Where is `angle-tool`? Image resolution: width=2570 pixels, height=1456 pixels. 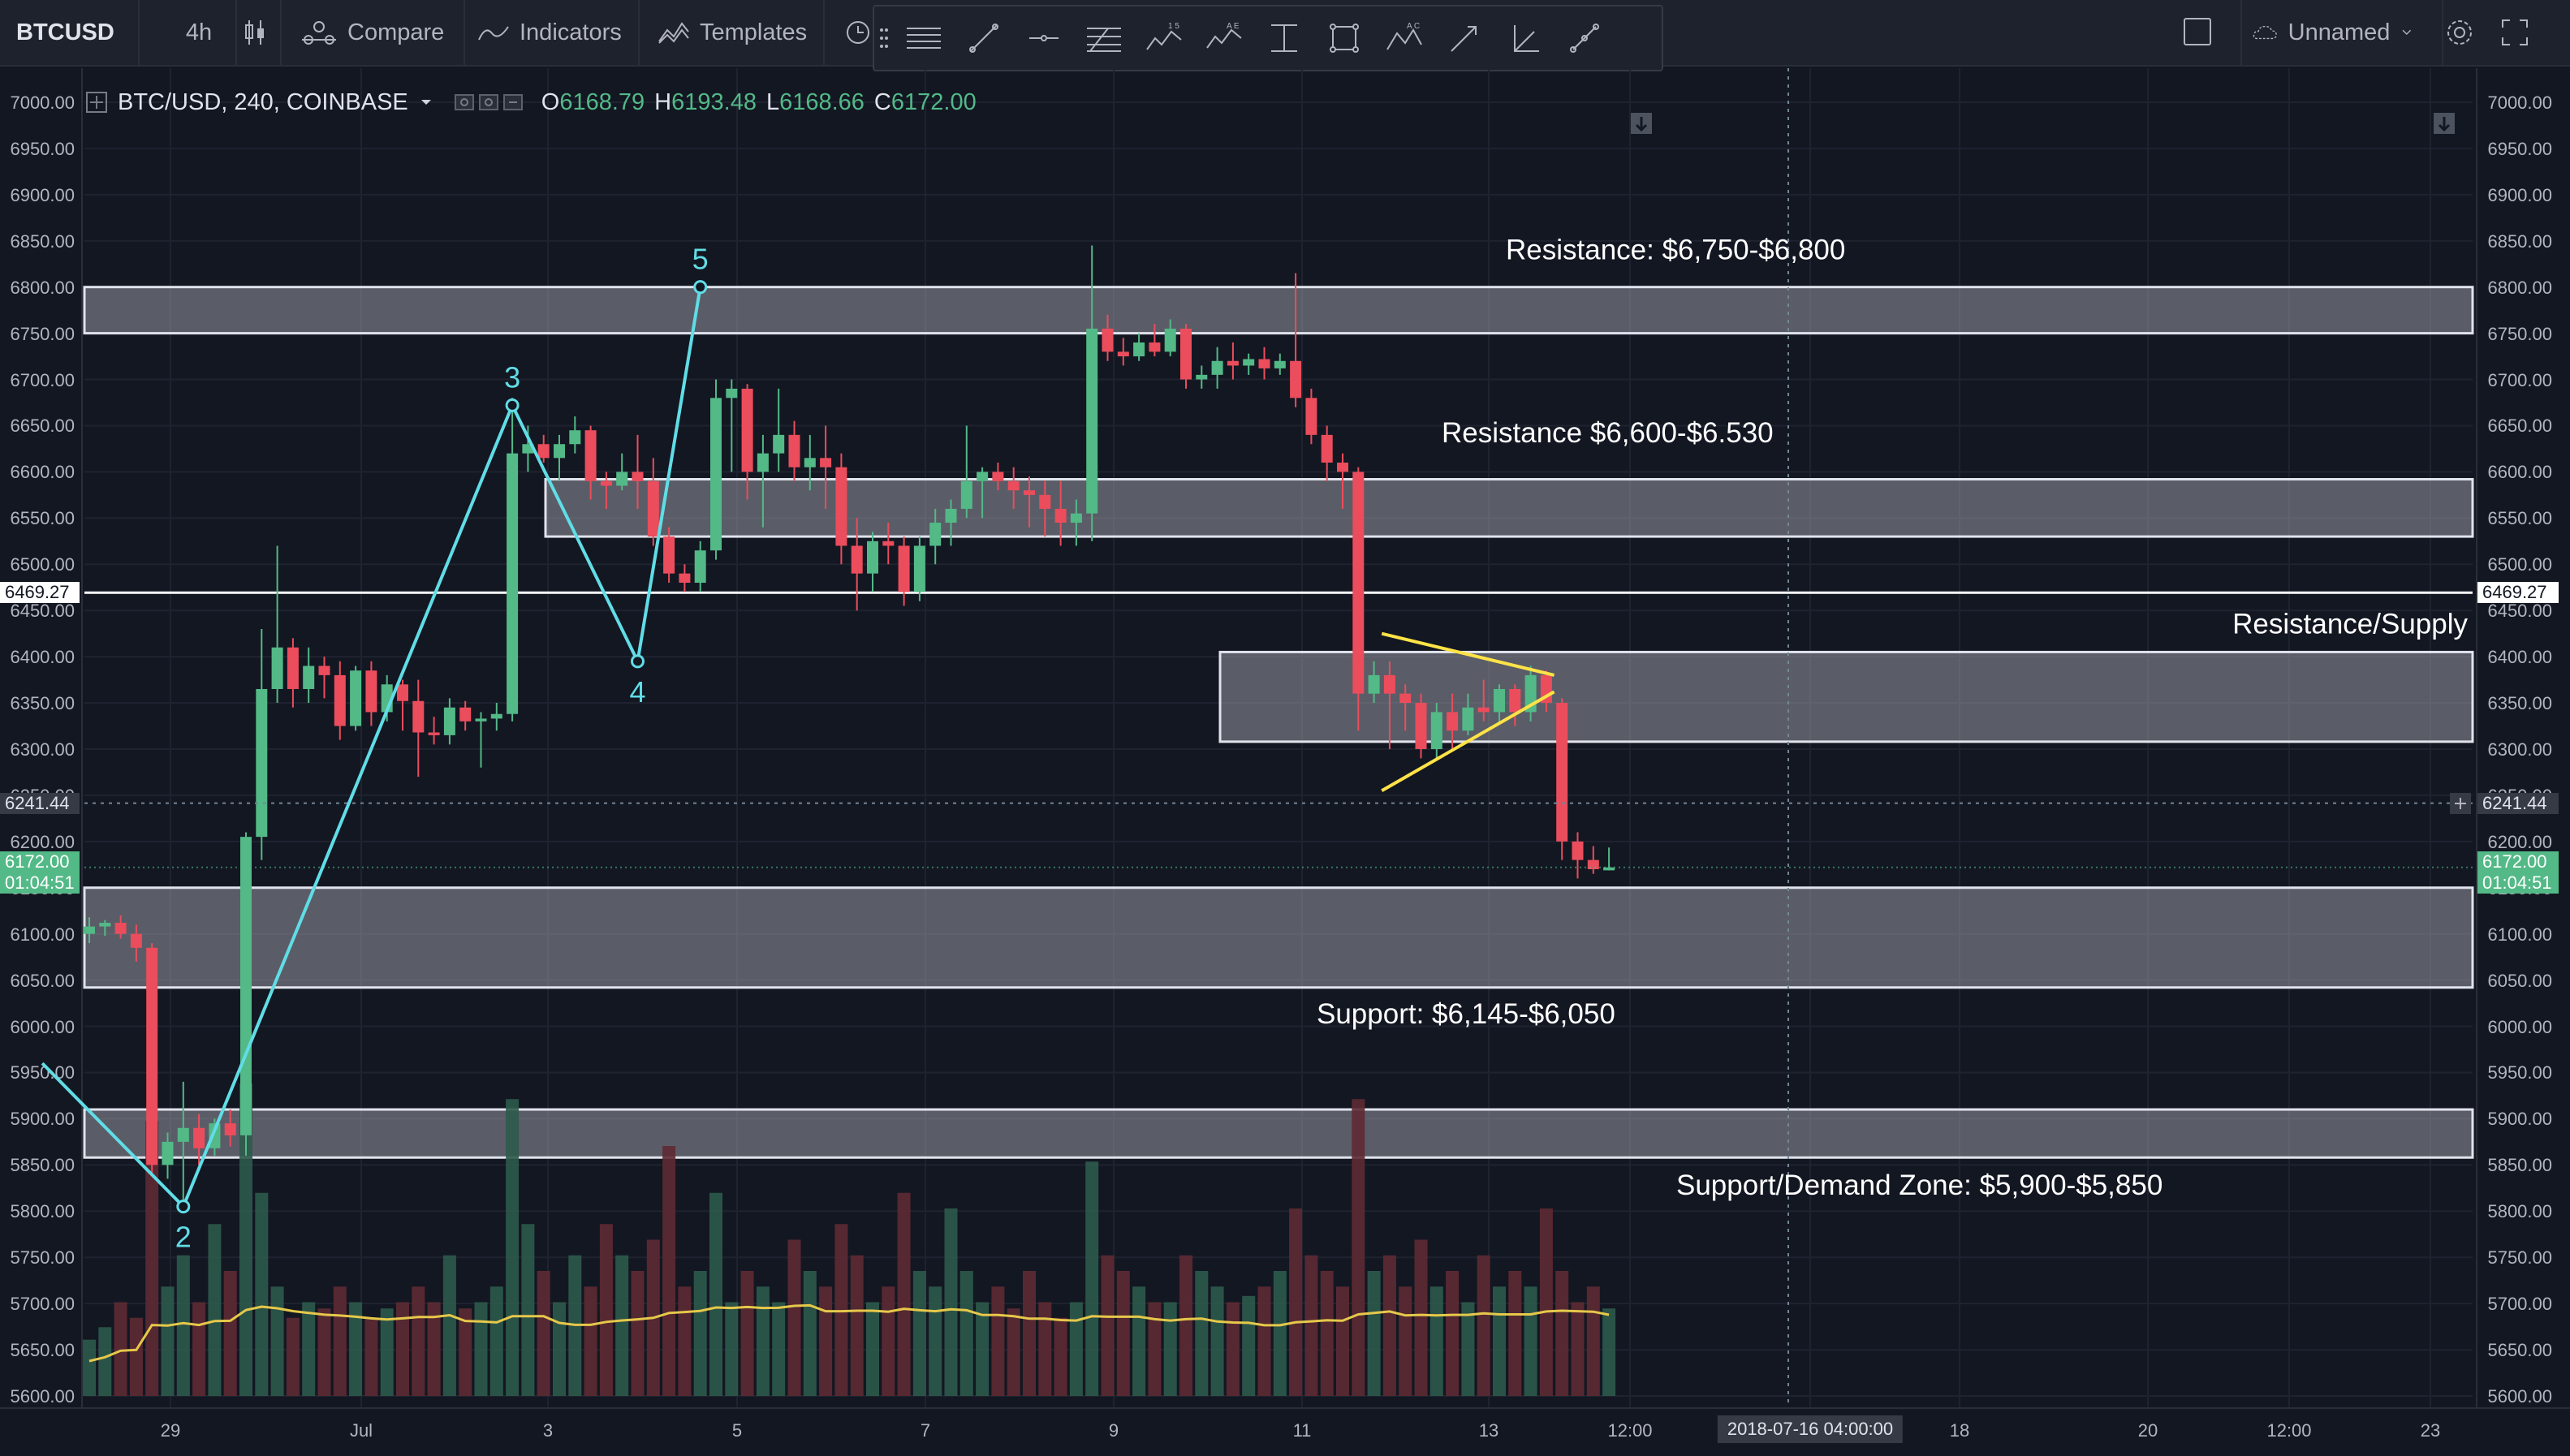 angle-tool is located at coordinates (1524, 38).